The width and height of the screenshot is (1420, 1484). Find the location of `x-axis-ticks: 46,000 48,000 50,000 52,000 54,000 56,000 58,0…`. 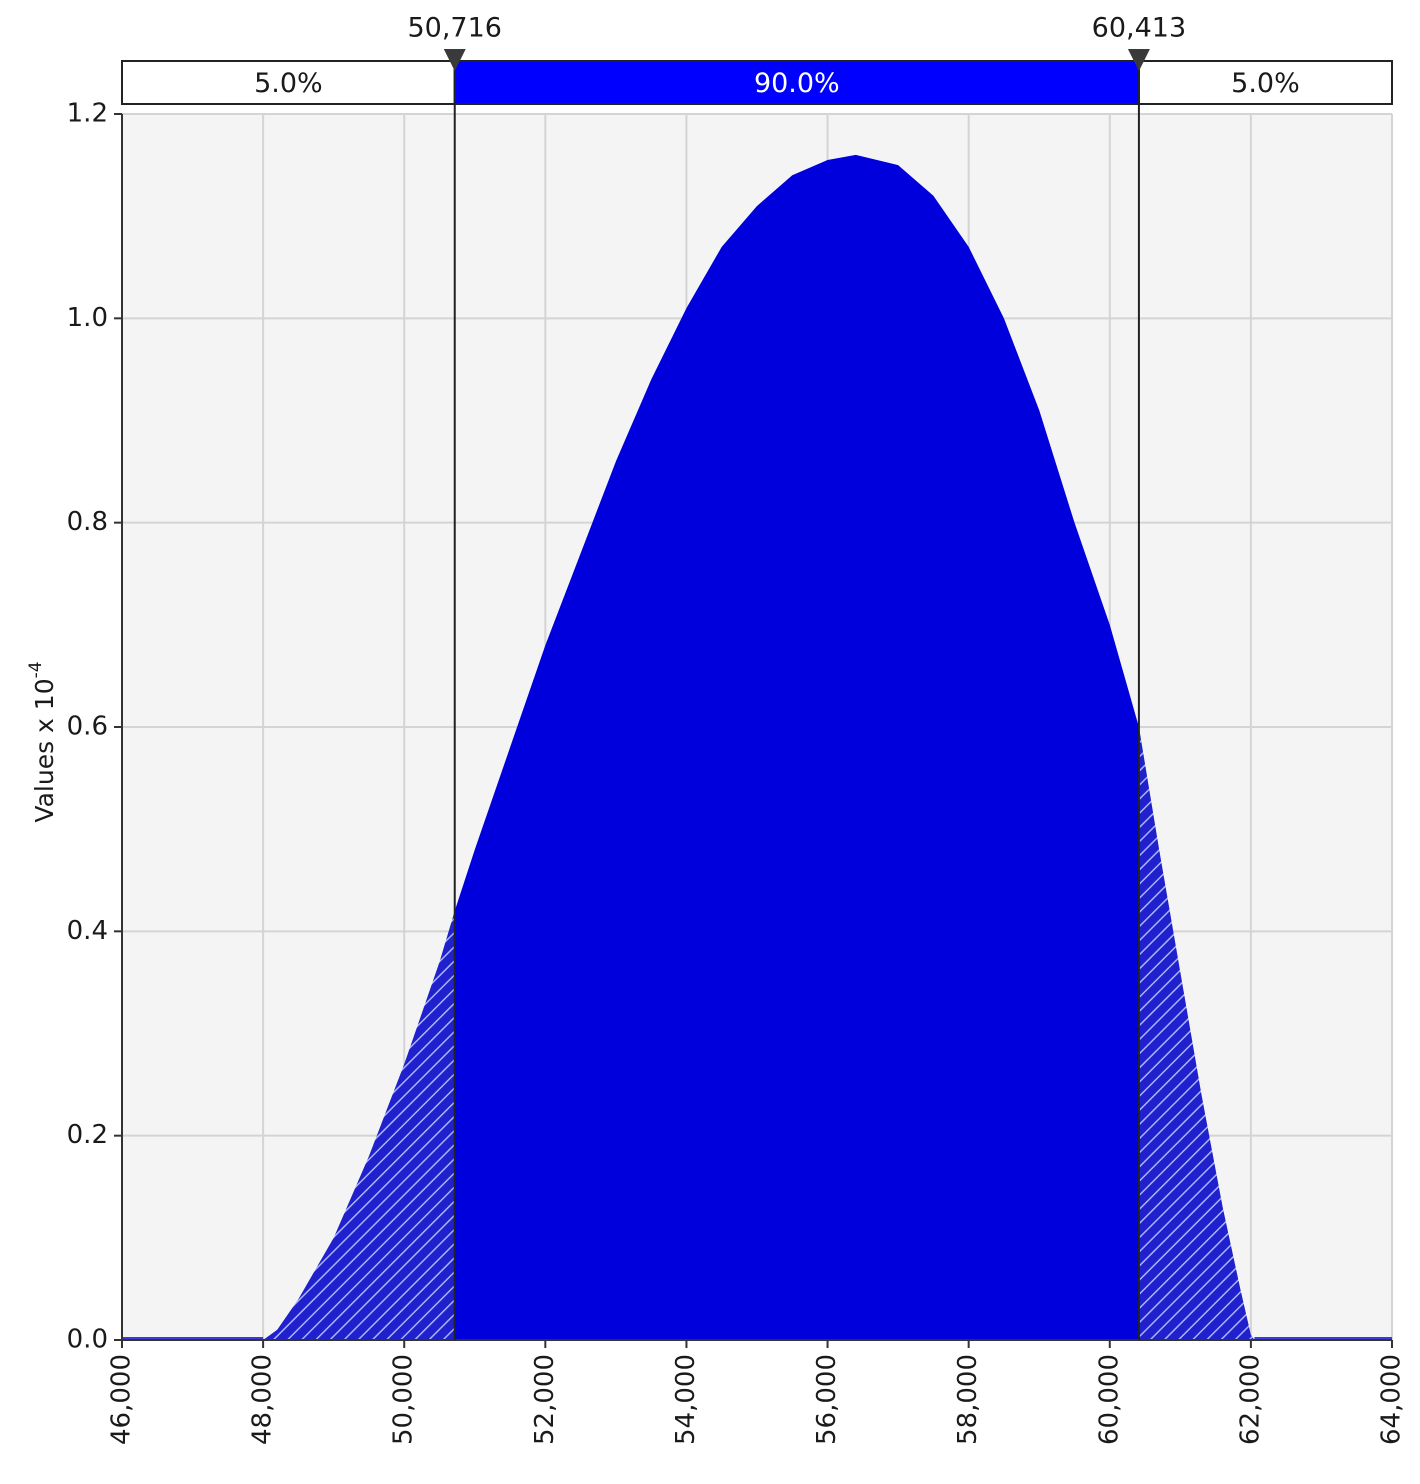

x-axis-ticks: 46,000 48,000 50,000 52,000 54,000 56,000 58,0… is located at coordinates (757, 1392).